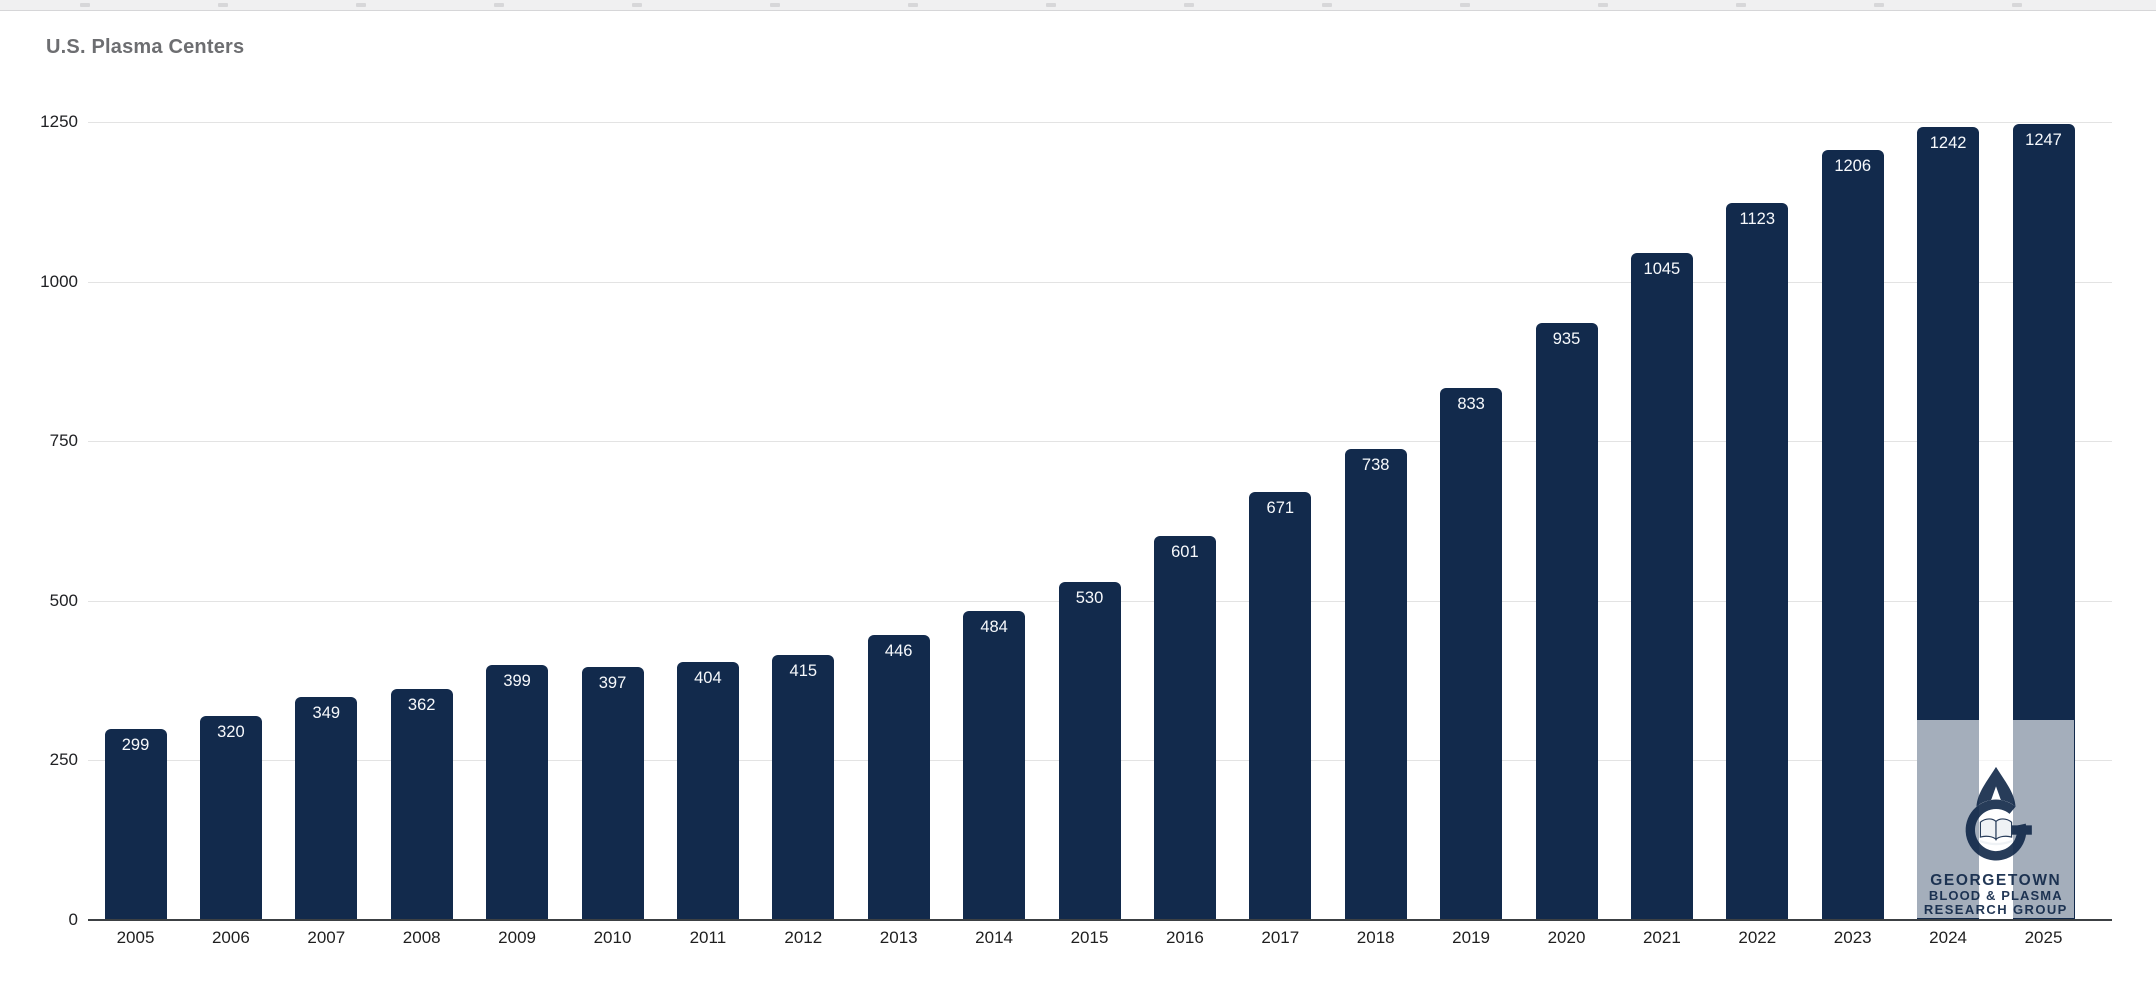 The width and height of the screenshot is (2156, 995). What do you see at coordinates (803, 937) in the screenshot?
I see `x-axis-tick-label: 2012` at bounding box center [803, 937].